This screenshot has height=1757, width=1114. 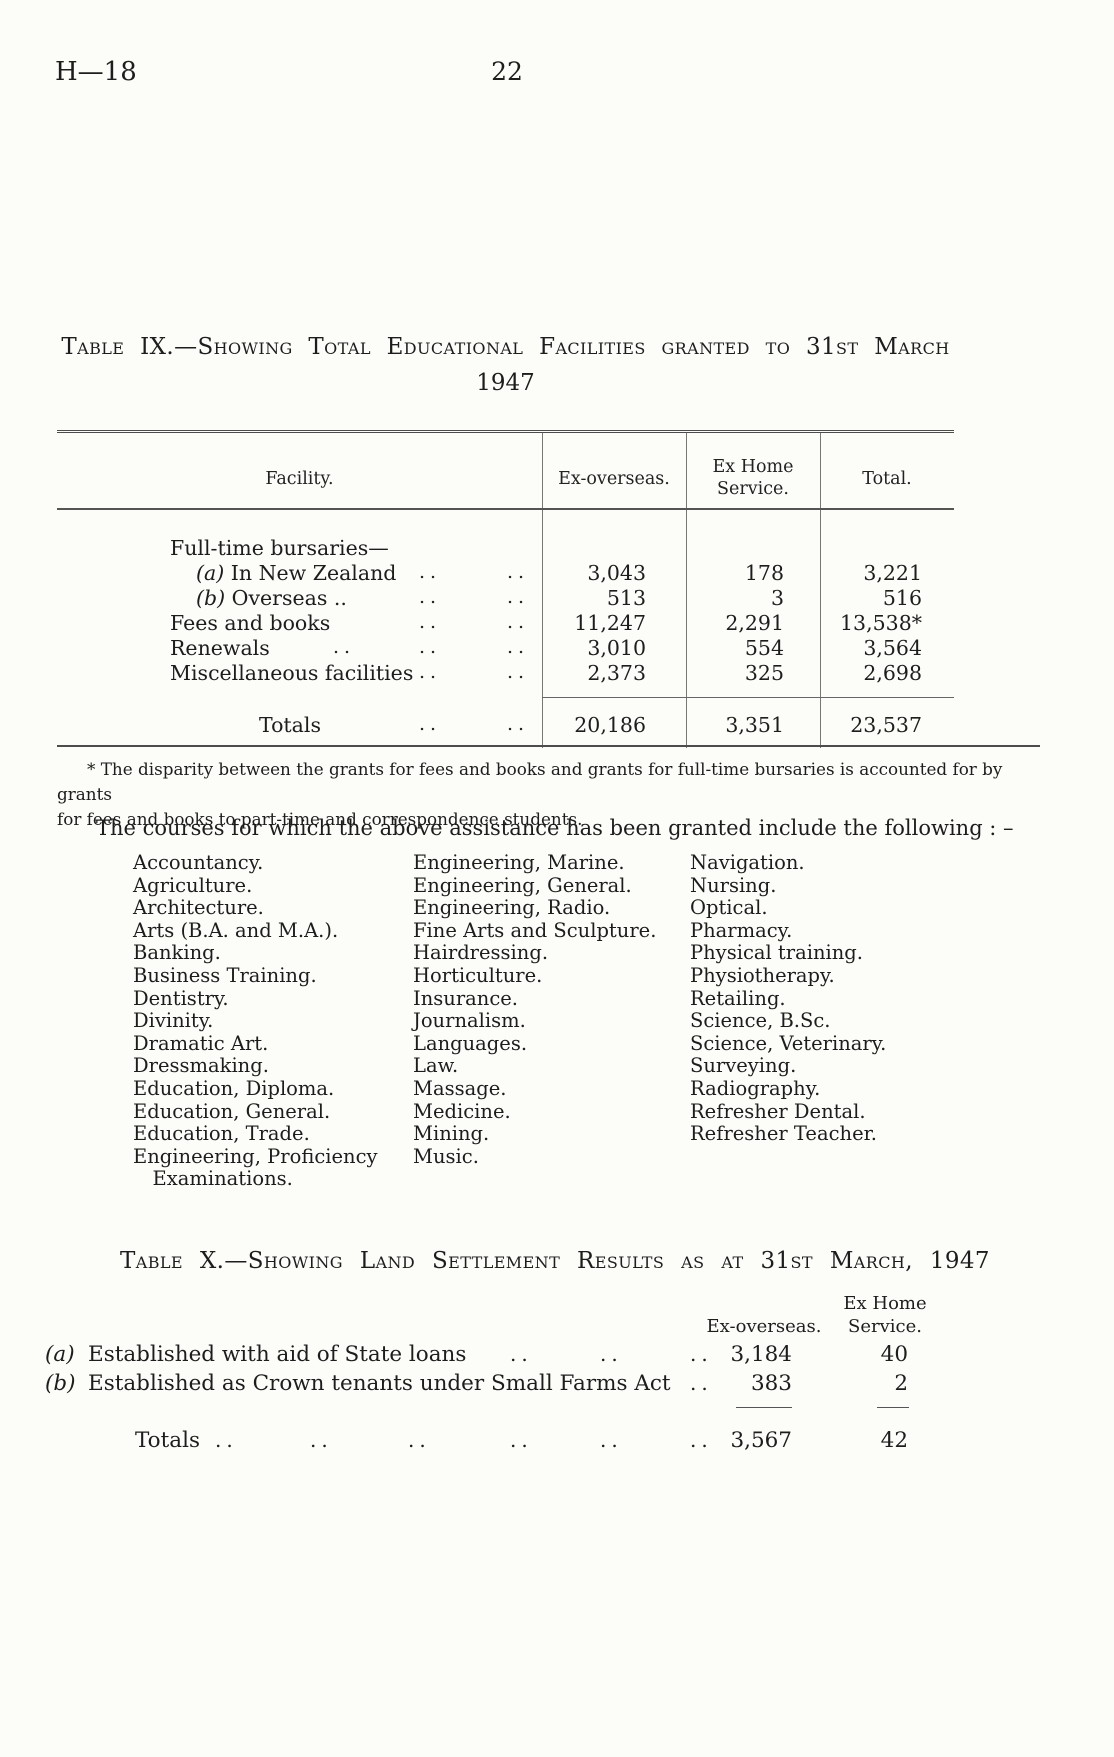 I want to click on course-item: Physical training., so click(x=776, y=953).